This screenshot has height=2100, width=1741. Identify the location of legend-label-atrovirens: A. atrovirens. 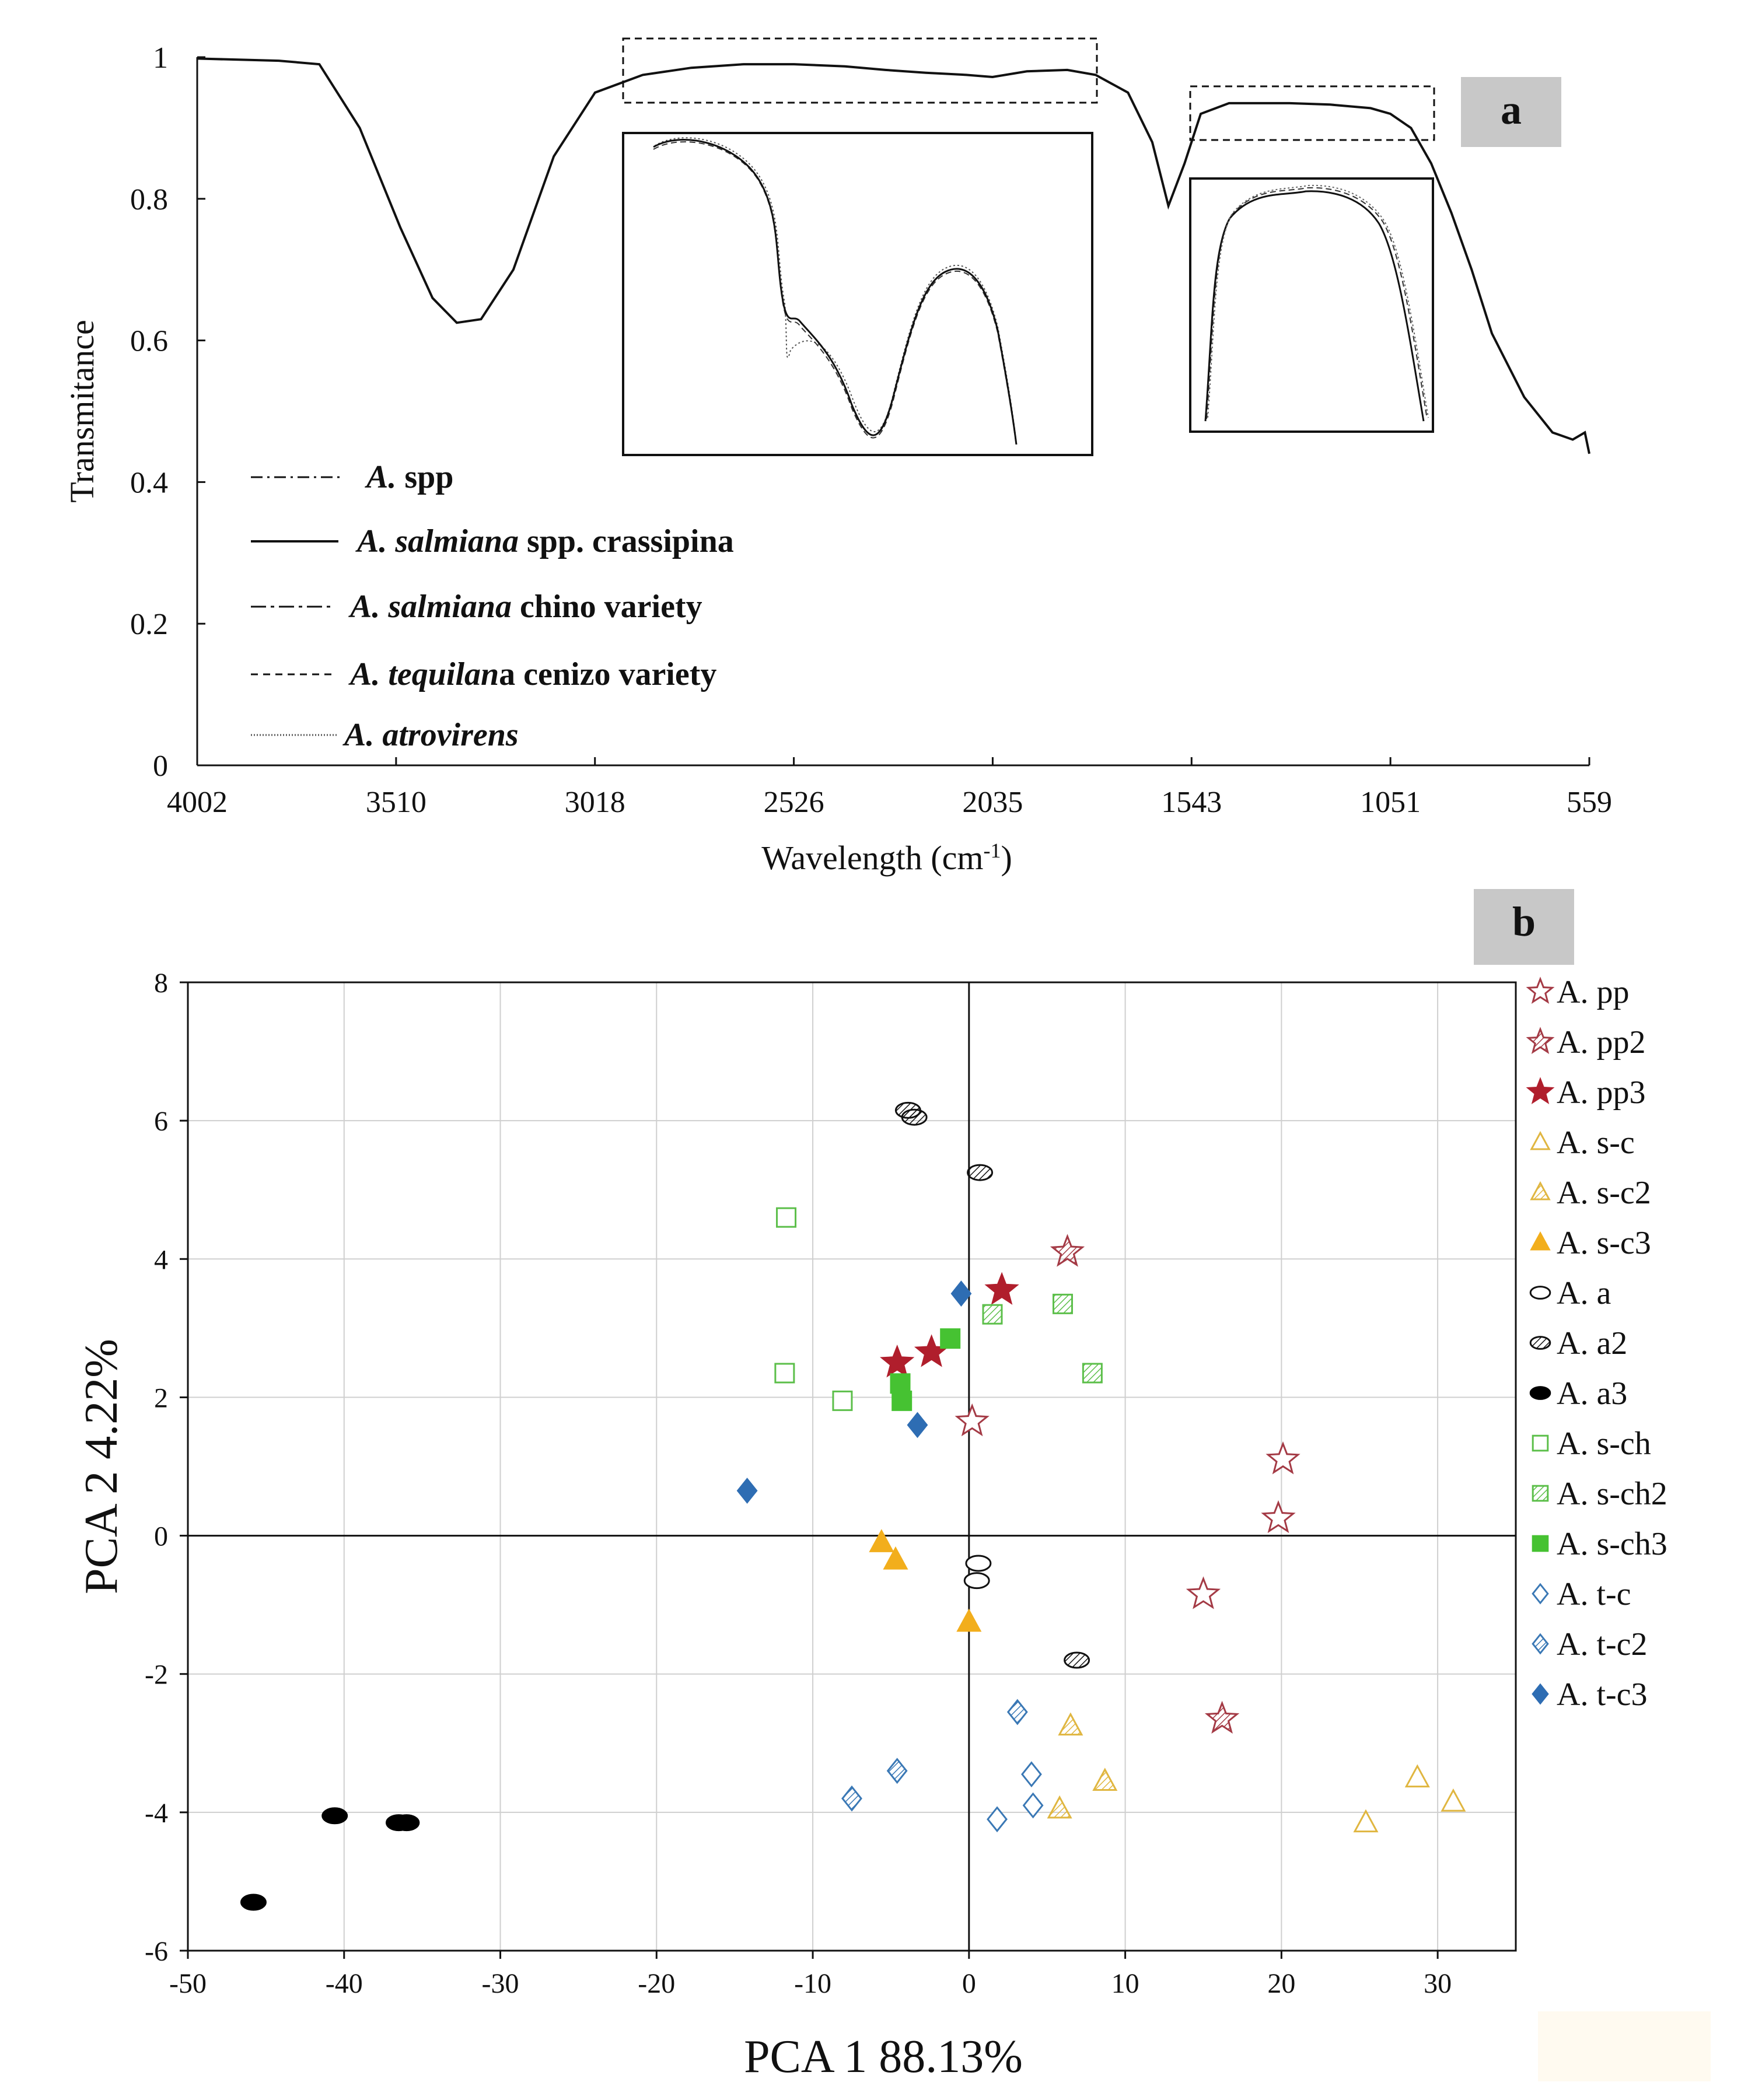
(430, 735).